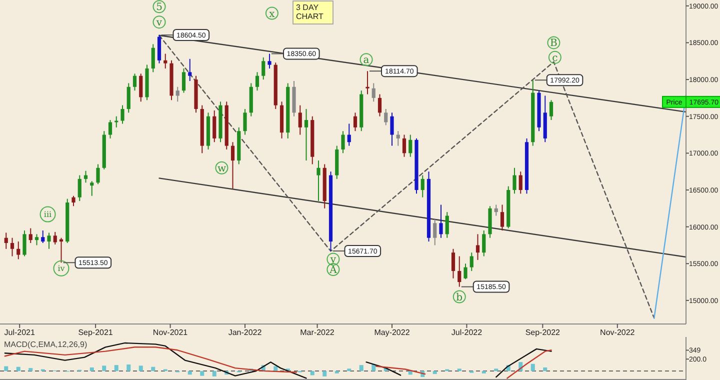 Image resolution: width=720 pixels, height=380 pixels. I want to click on annotation: v, so click(158, 23).